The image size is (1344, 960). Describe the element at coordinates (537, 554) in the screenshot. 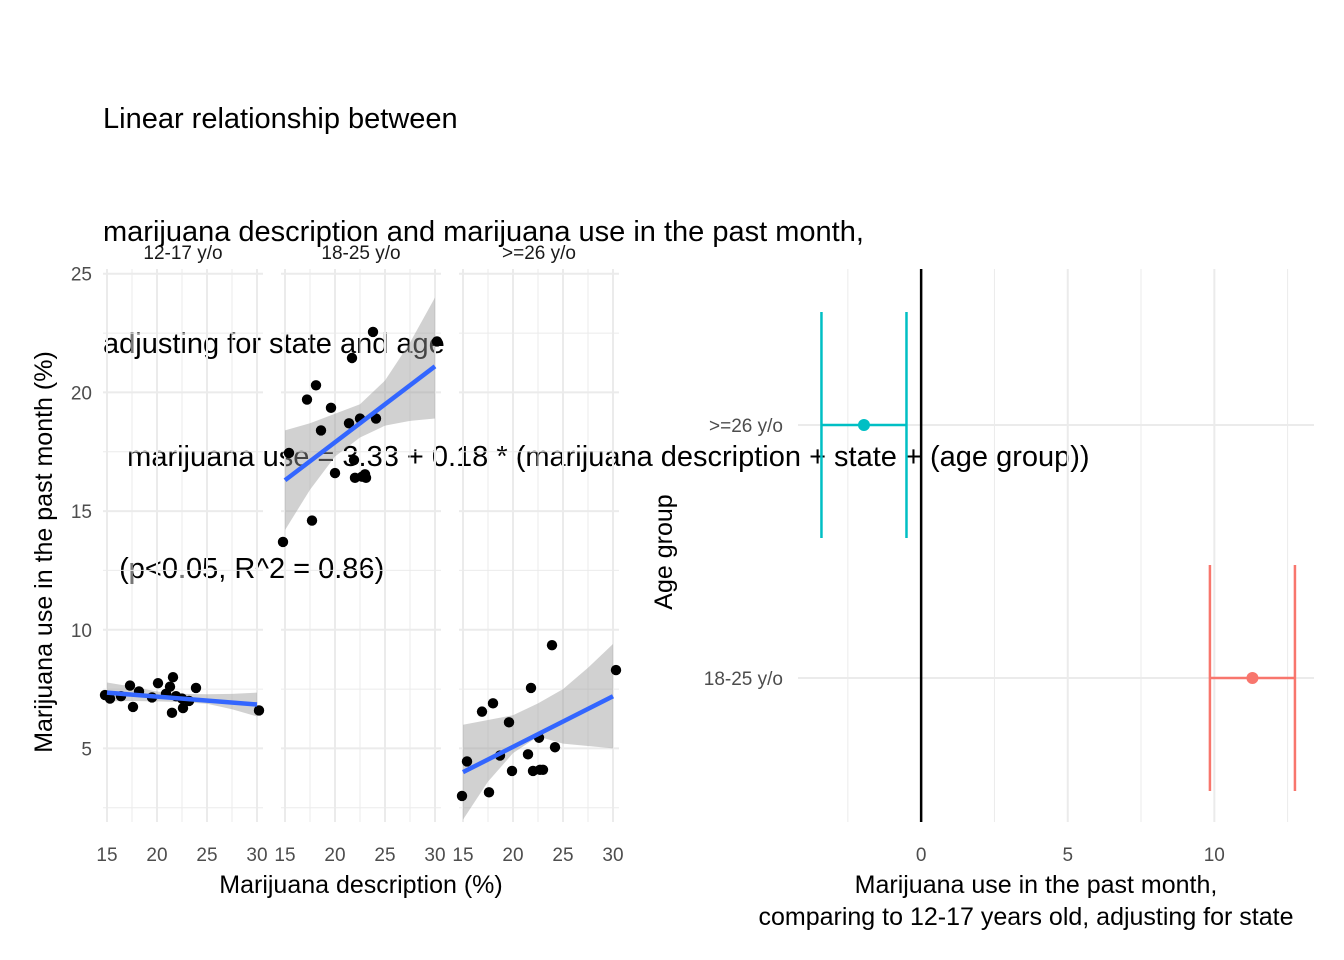

I see `facet-panel-3: >=26 y/o 15 20 25 30` at that location.